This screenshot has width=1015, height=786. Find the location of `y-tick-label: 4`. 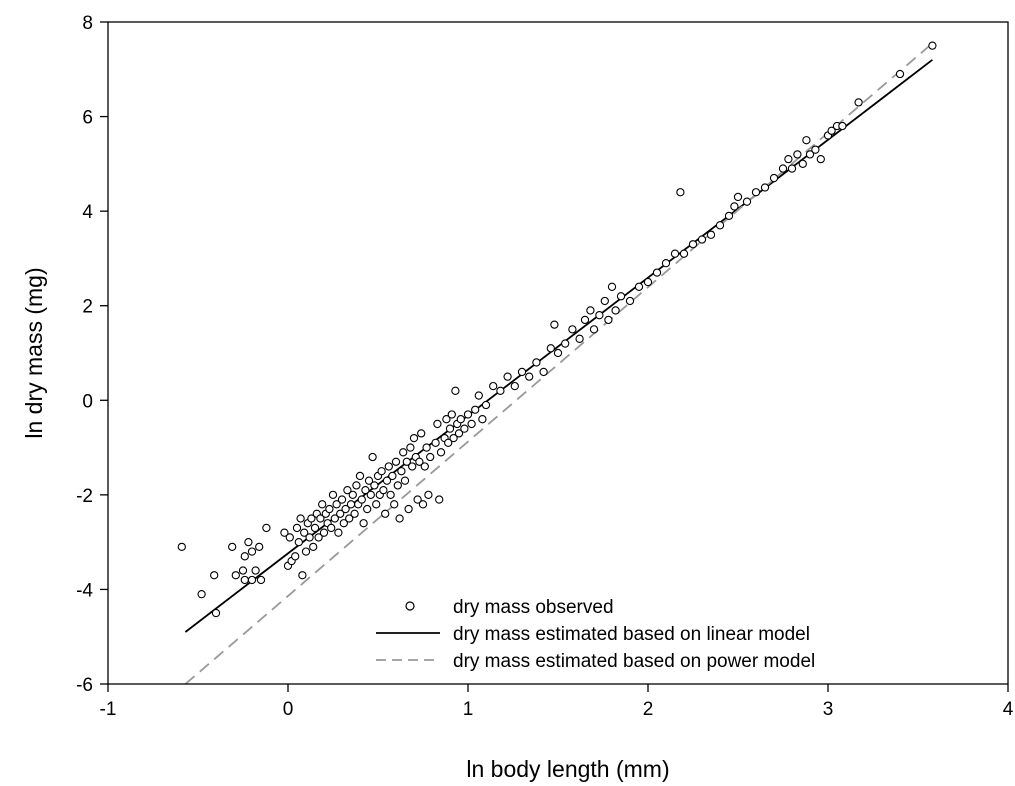

y-tick-label: 4 is located at coordinates (87, 212).